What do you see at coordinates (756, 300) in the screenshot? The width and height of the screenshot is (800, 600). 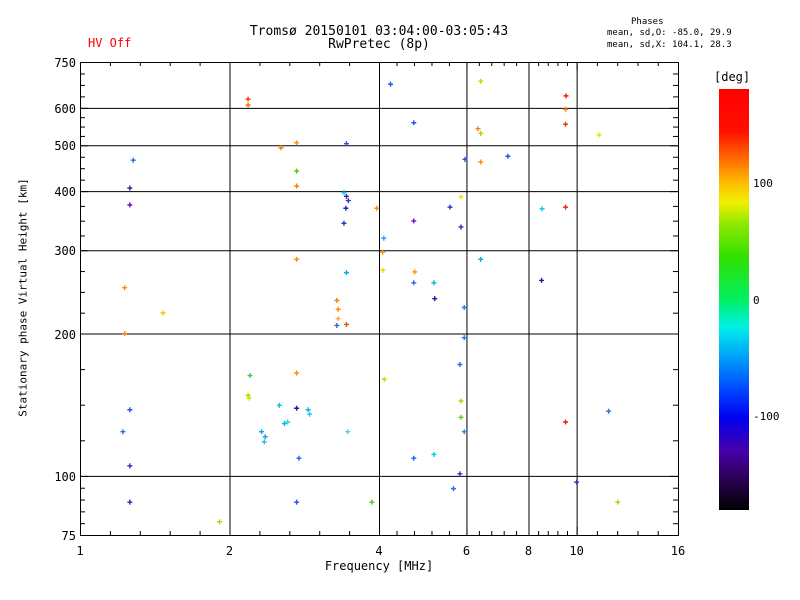 I see `colorbar-tick-label: 0` at bounding box center [756, 300].